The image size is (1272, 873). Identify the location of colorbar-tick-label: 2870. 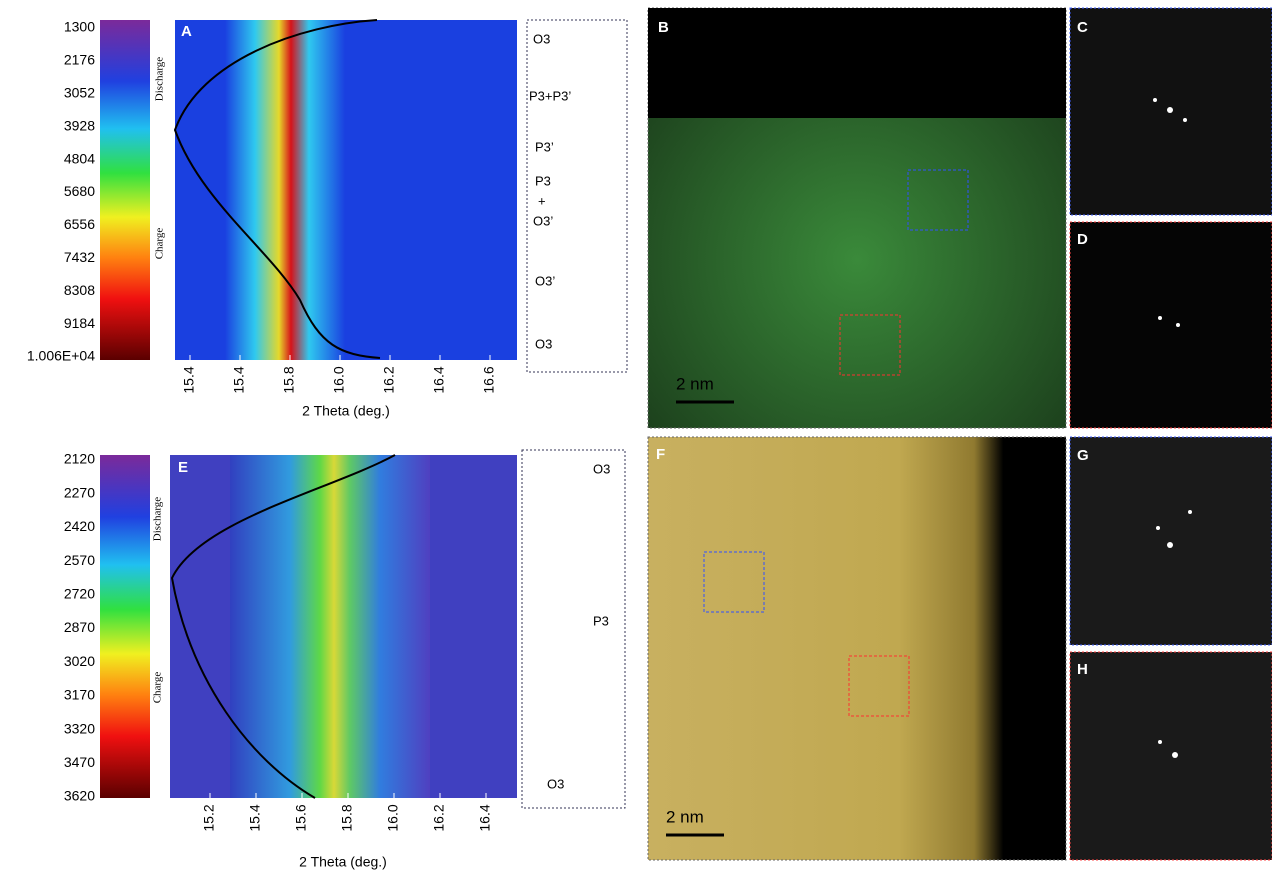
(79, 627).